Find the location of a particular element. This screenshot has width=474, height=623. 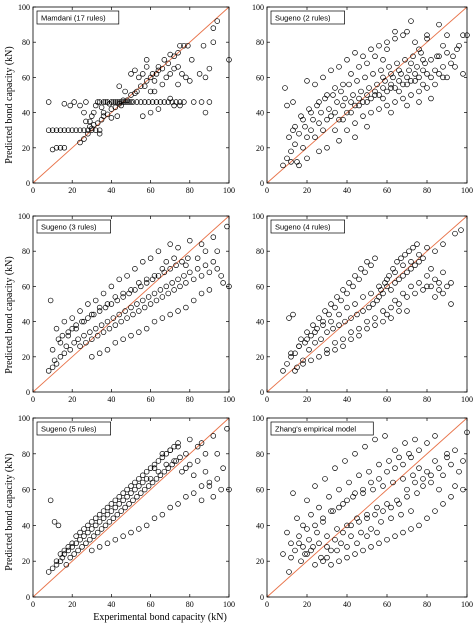

x-axis-label: Experimental bond capacity (kN) is located at coordinates (160, 617).